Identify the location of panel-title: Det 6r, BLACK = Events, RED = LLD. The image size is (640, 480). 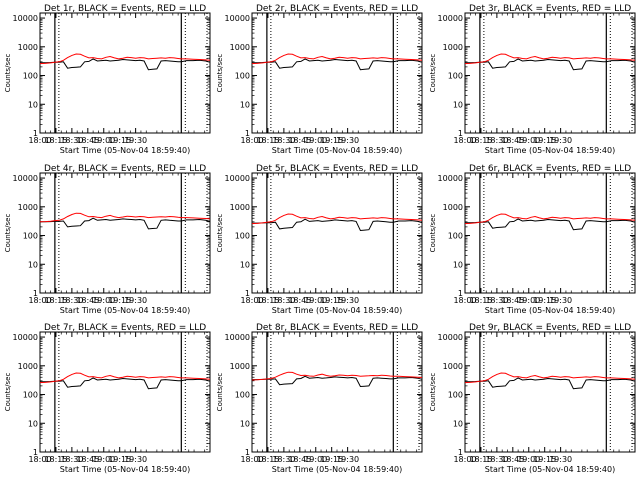
(550, 169).